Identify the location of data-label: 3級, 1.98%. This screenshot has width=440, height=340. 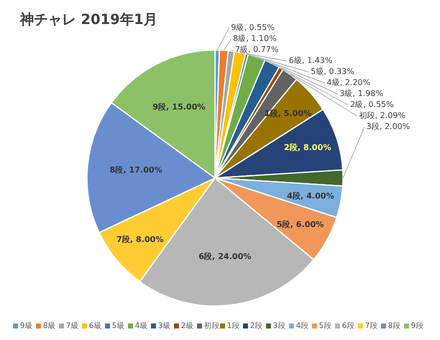
(362, 93).